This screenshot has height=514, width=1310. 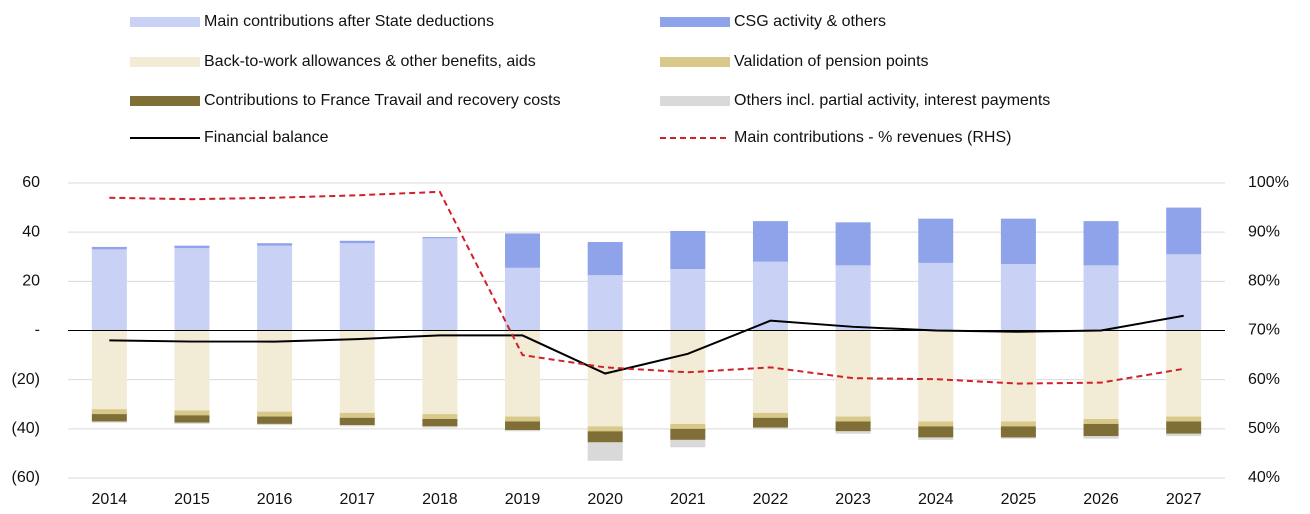 I want to click on y-tick-label: (20), so click(x=26, y=379).